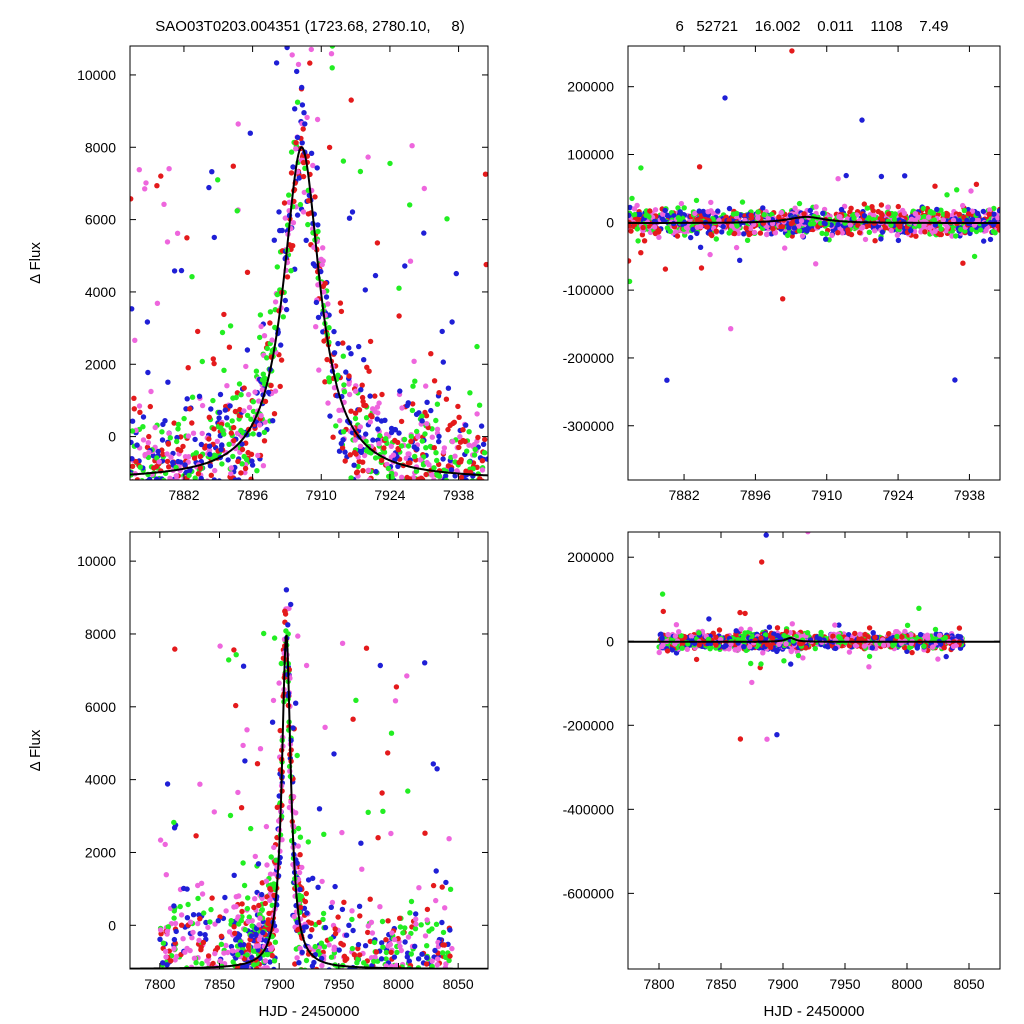 The height and width of the screenshot is (1024, 1024). What do you see at coordinates (112, 925) in the screenshot?
I see `y-tick-label: 0` at bounding box center [112, 925].